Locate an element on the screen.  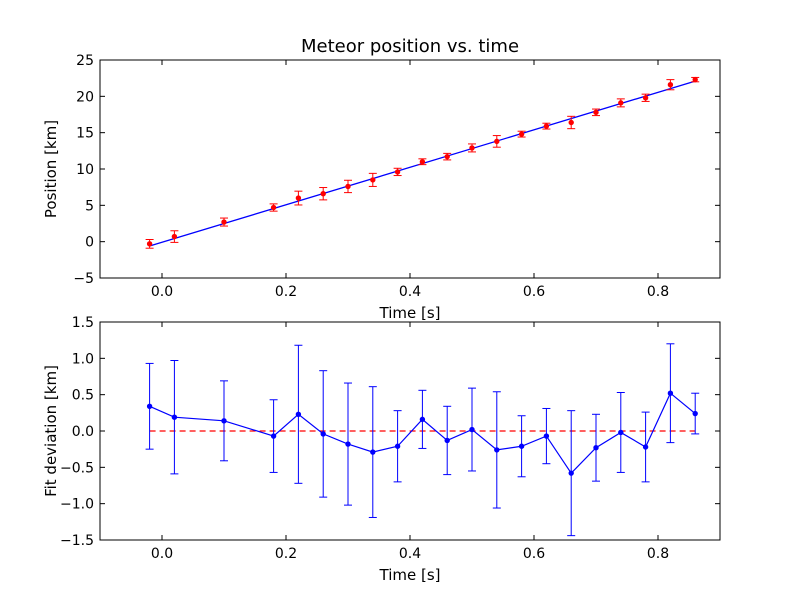
y-axis-label: Fit deviation [km] is located at coordinates (51, 431).